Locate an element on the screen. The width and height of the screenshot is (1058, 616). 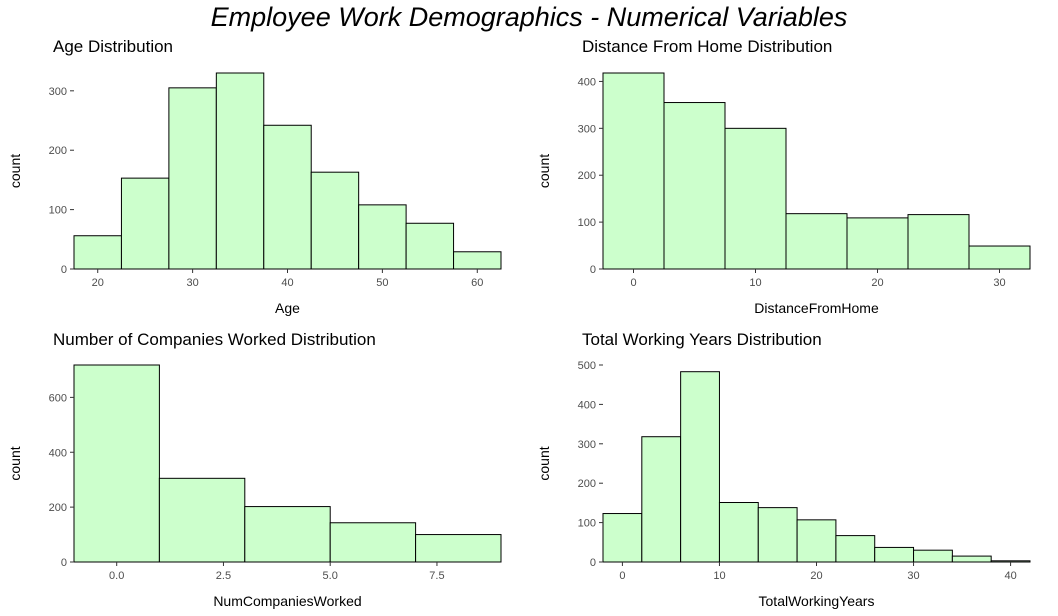
x-axis-label: TotalWorkingYears is located at coordinates (817, 601).